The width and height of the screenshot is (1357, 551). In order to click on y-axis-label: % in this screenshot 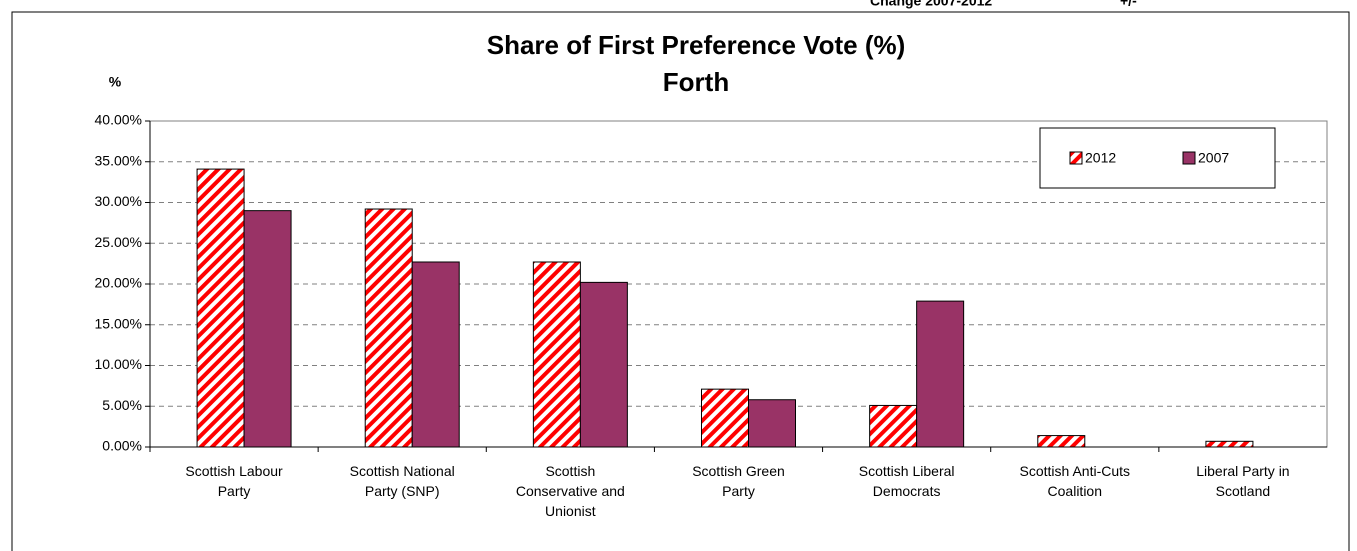, I will do `click(115, 82)`.